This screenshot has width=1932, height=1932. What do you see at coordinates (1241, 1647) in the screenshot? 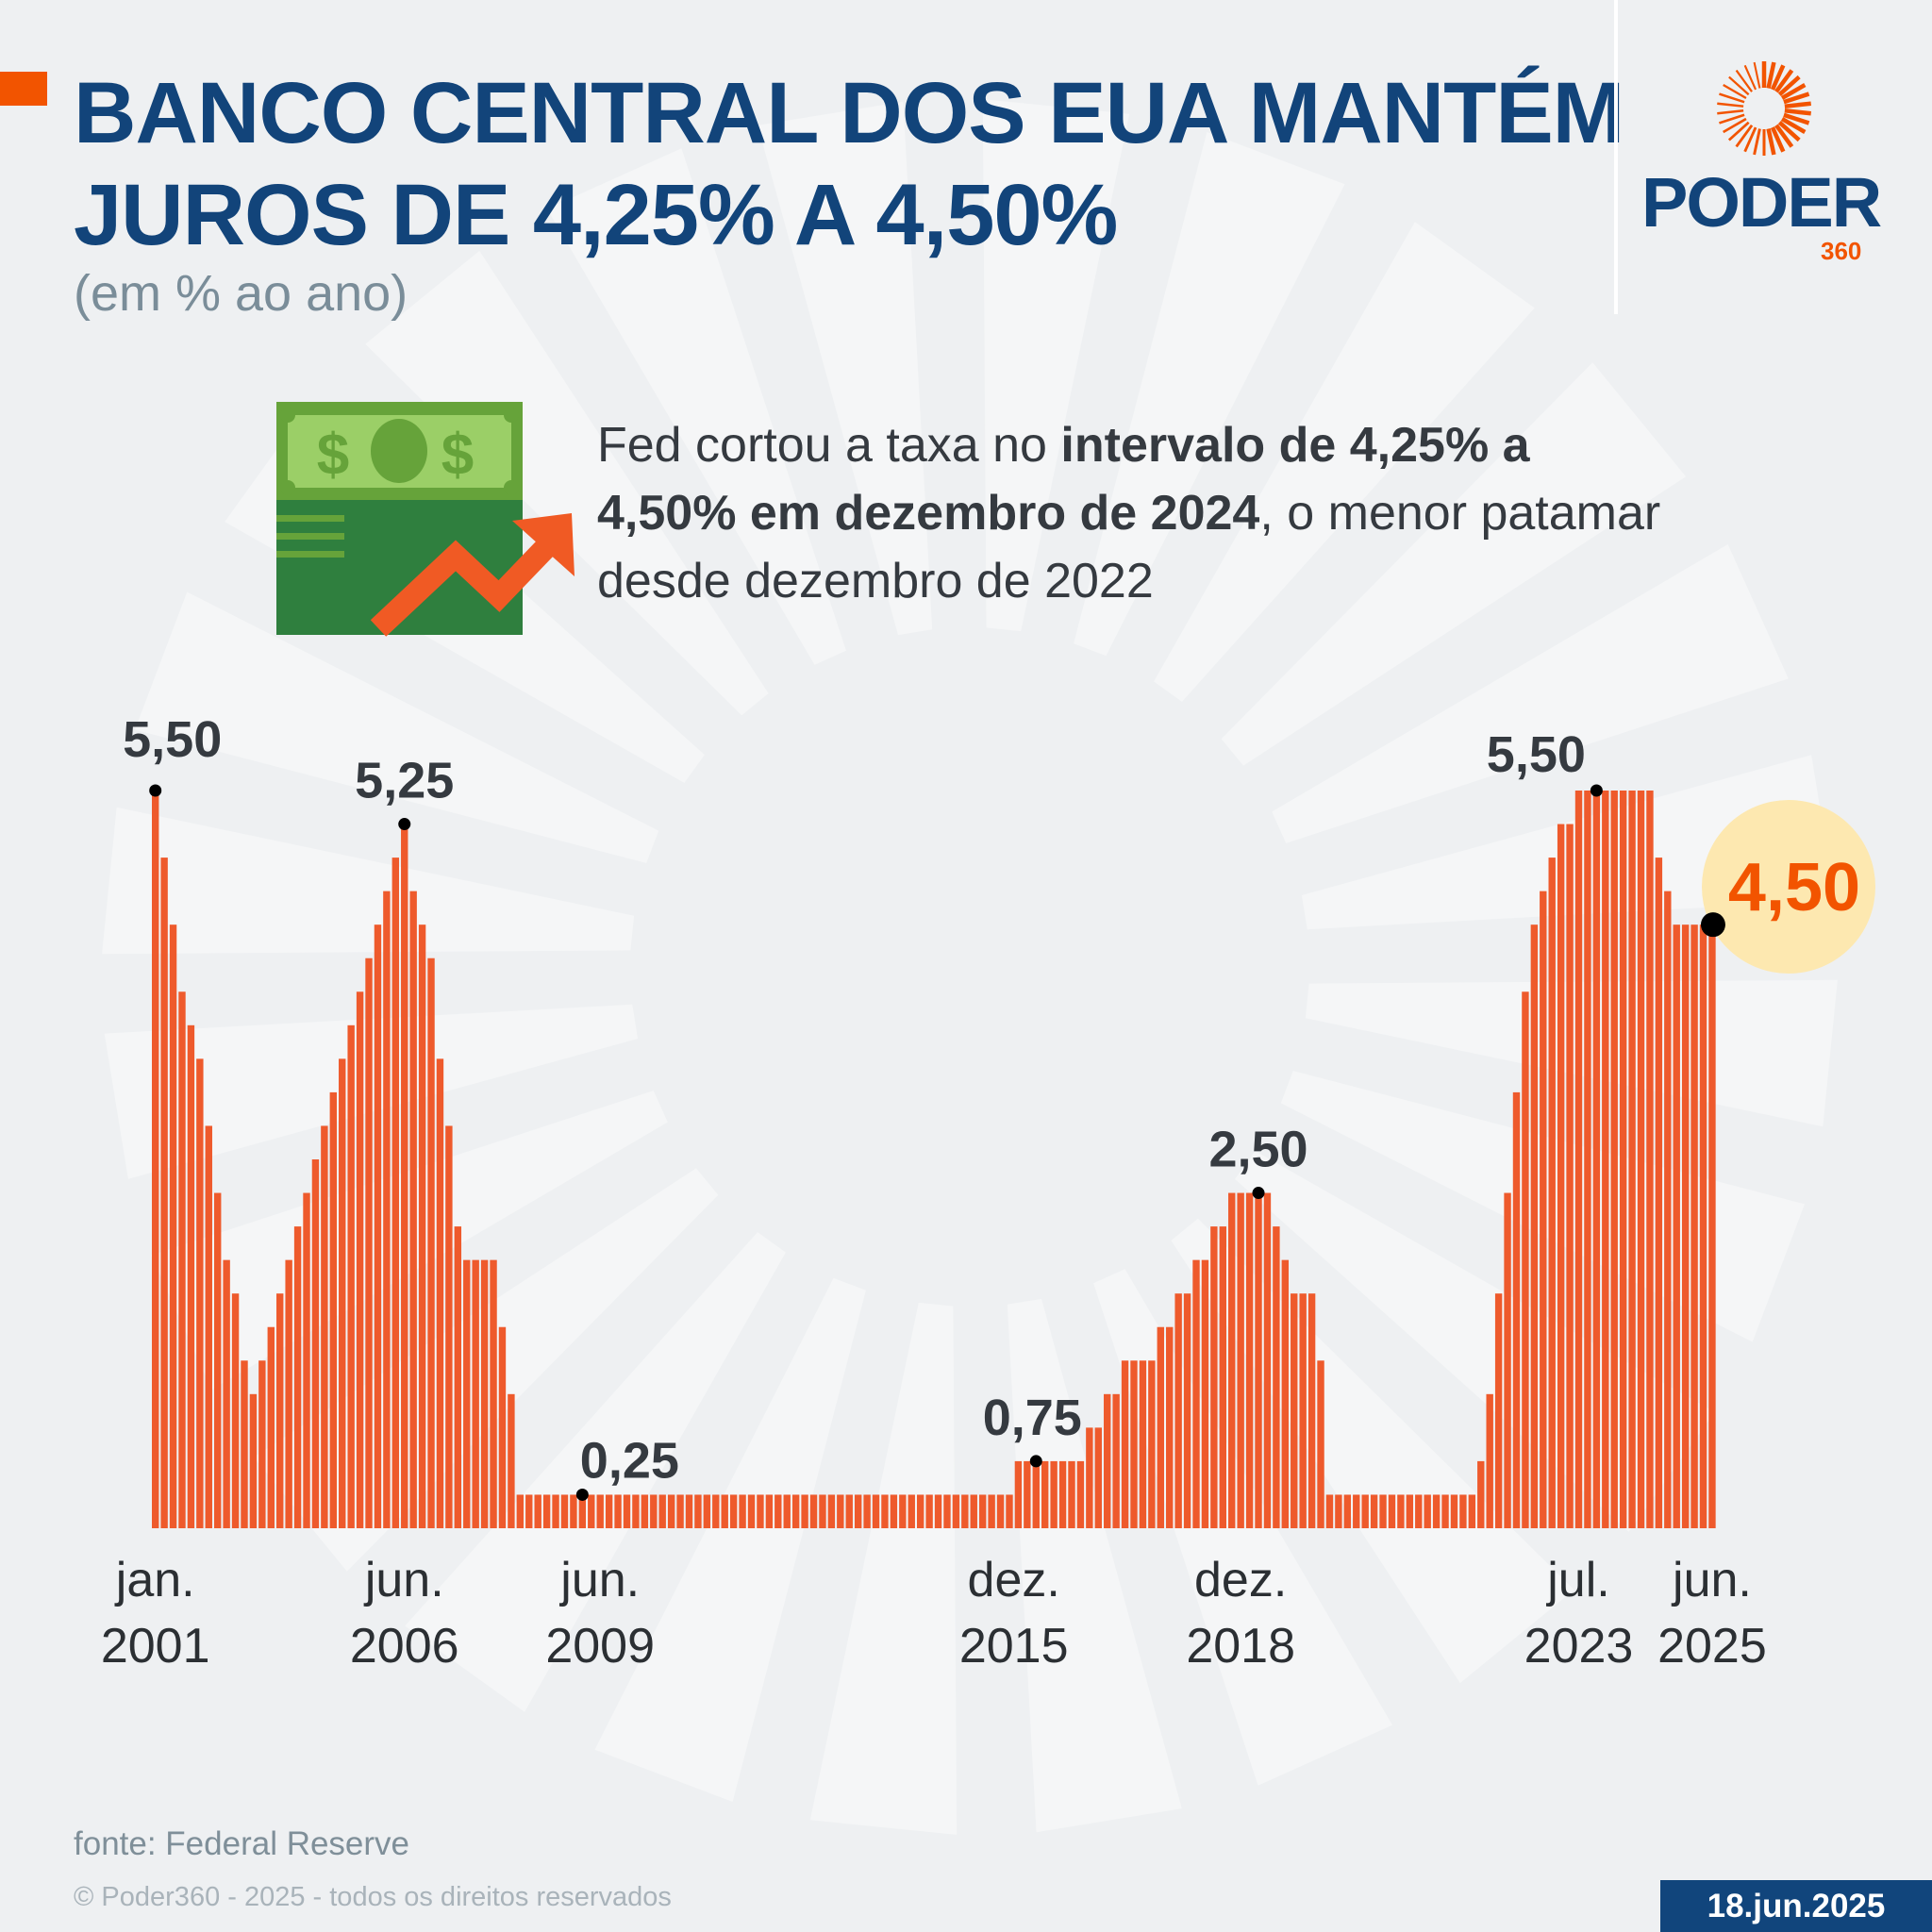
I see `x-tick-year: 2018` at bounding box center [1241, 1647].